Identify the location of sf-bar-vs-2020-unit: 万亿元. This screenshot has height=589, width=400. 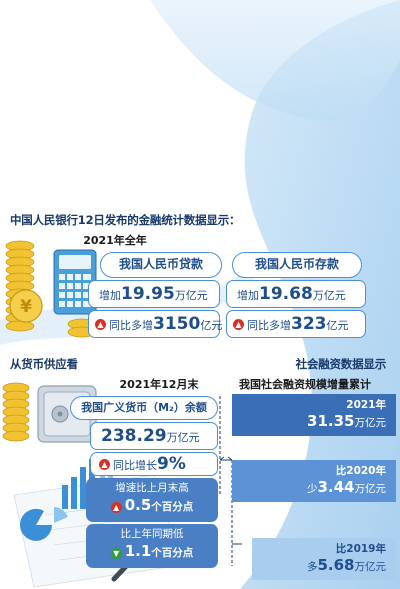
(370, 489).